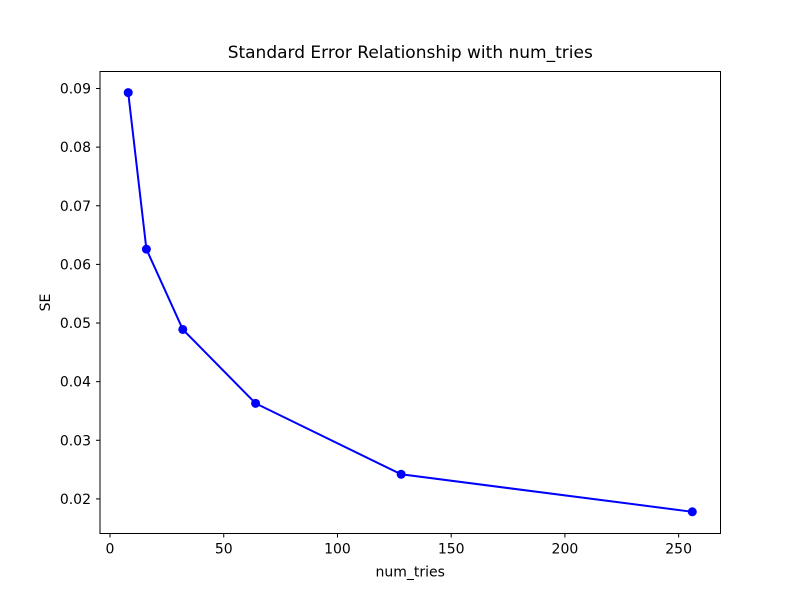  What do you see at coordinates (46, 303) in the screenshot?
I see `y-axis-label: SE` at bounding box center [46, 303].